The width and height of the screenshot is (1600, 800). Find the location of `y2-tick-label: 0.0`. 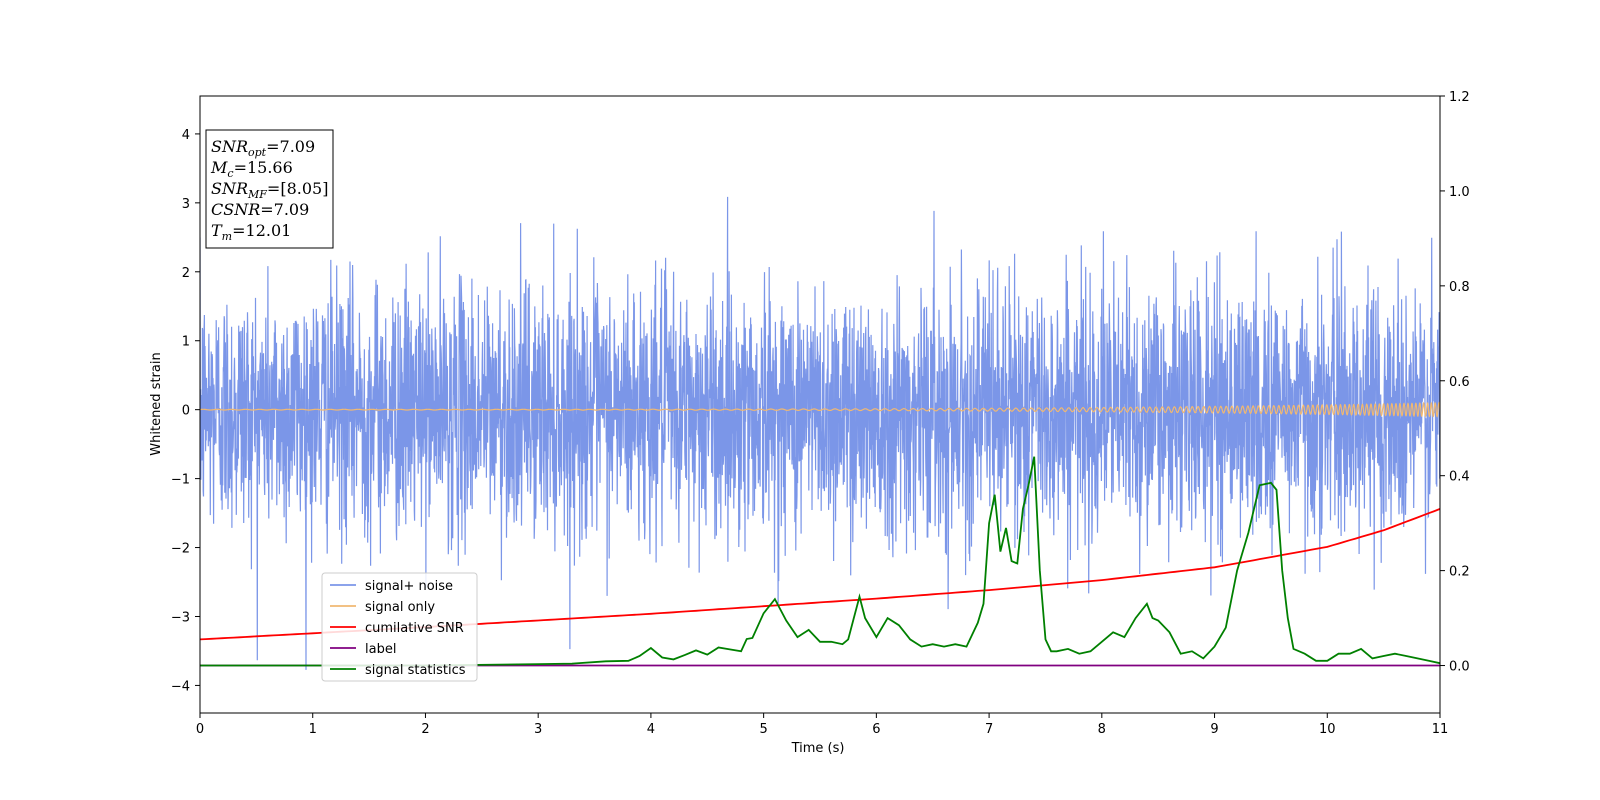

y2-tick-label: 0.0 is located at coordinates (1459, 667).